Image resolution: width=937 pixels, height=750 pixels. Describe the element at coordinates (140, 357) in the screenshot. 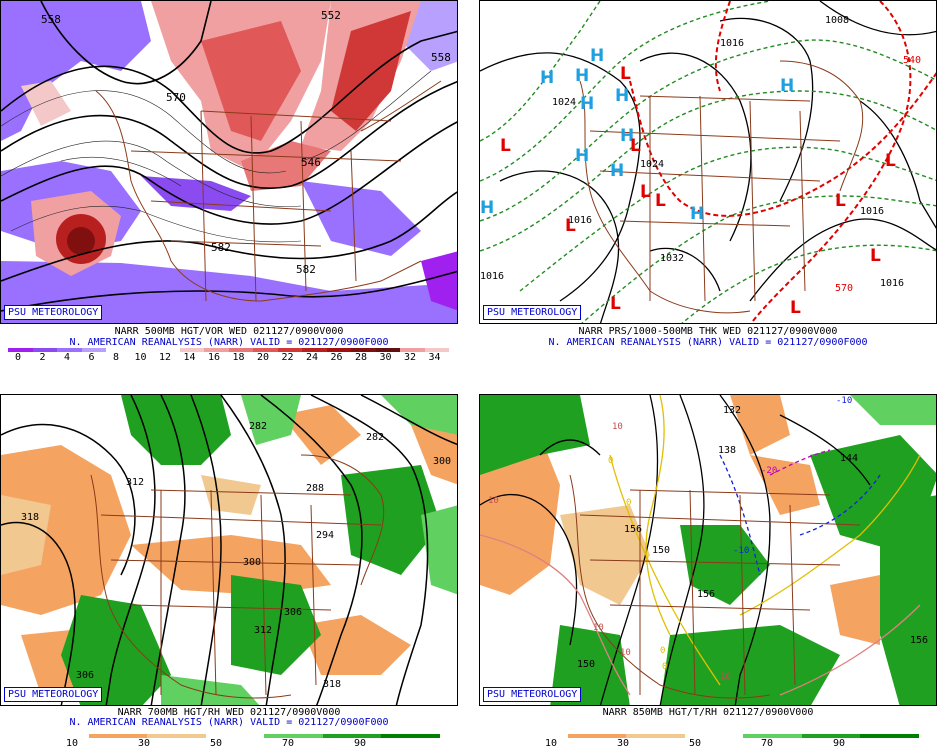

I see `vorticity-scale-label: 10` at that location.